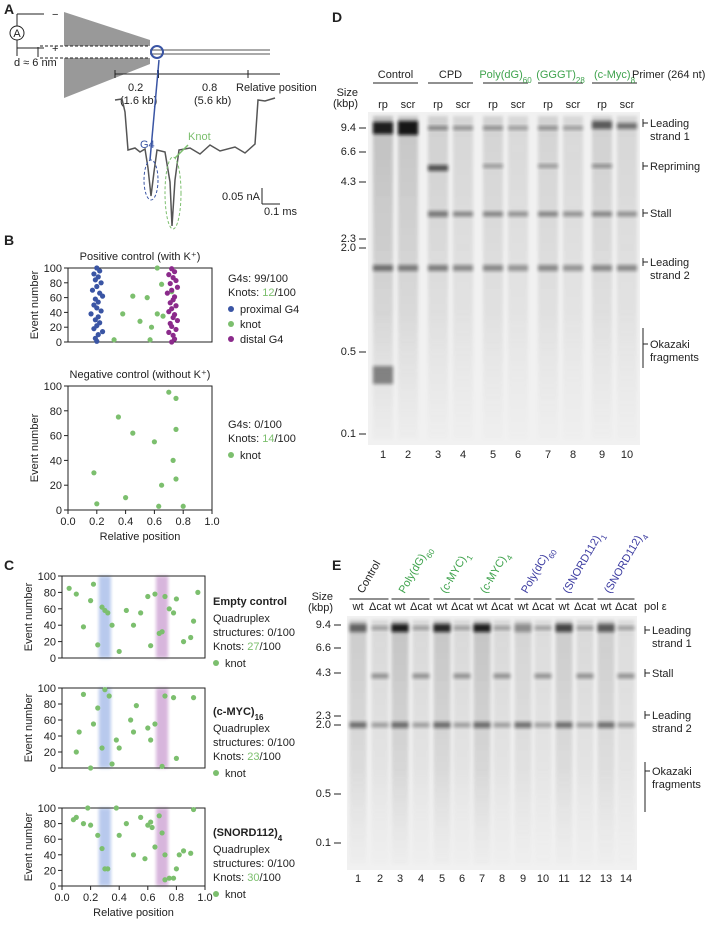 This screenshot has height=946, width=709. Describe the element at coordinates (107, 29) in the screenshot. I see `membrane-top` at that location.